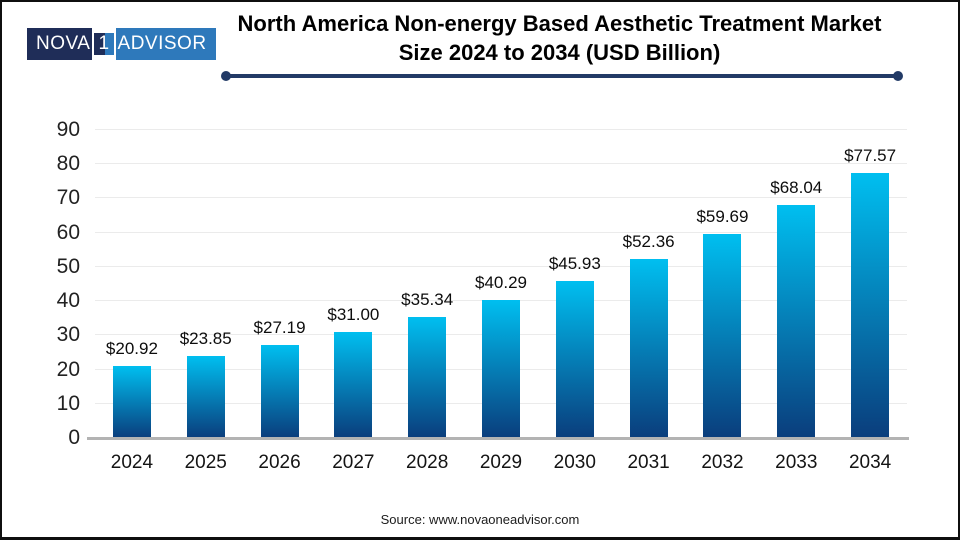  I want to click on title-divider, so click(562, 76).